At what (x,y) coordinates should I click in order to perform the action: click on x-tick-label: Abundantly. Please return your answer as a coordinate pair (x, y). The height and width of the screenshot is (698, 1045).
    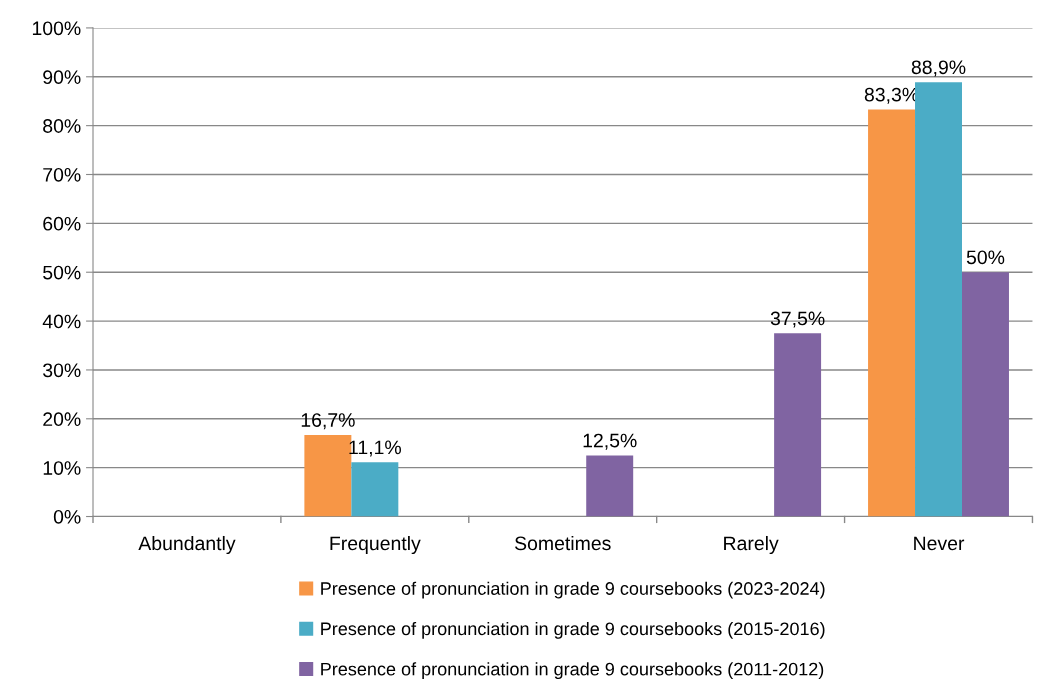
    Looking at the image, I should click on (187, 545).